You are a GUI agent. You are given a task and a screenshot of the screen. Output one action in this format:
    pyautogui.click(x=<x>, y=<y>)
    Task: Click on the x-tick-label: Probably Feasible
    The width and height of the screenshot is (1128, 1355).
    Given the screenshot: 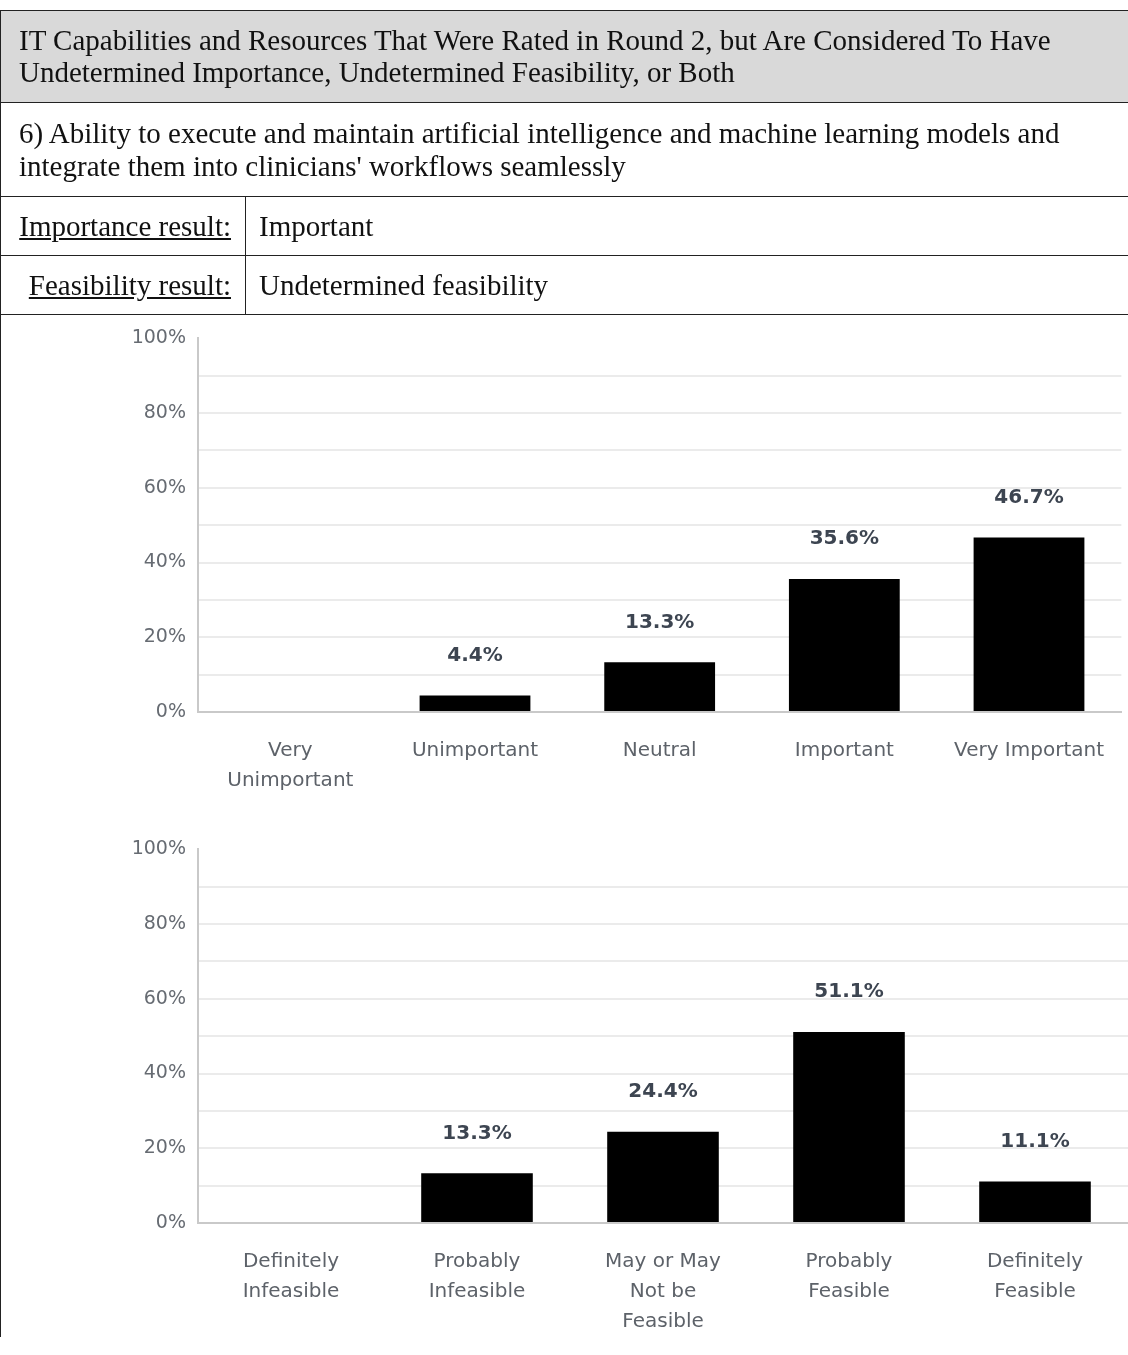 What is the action you would take?
    pyautogui.click(x=849, y=1275)
    